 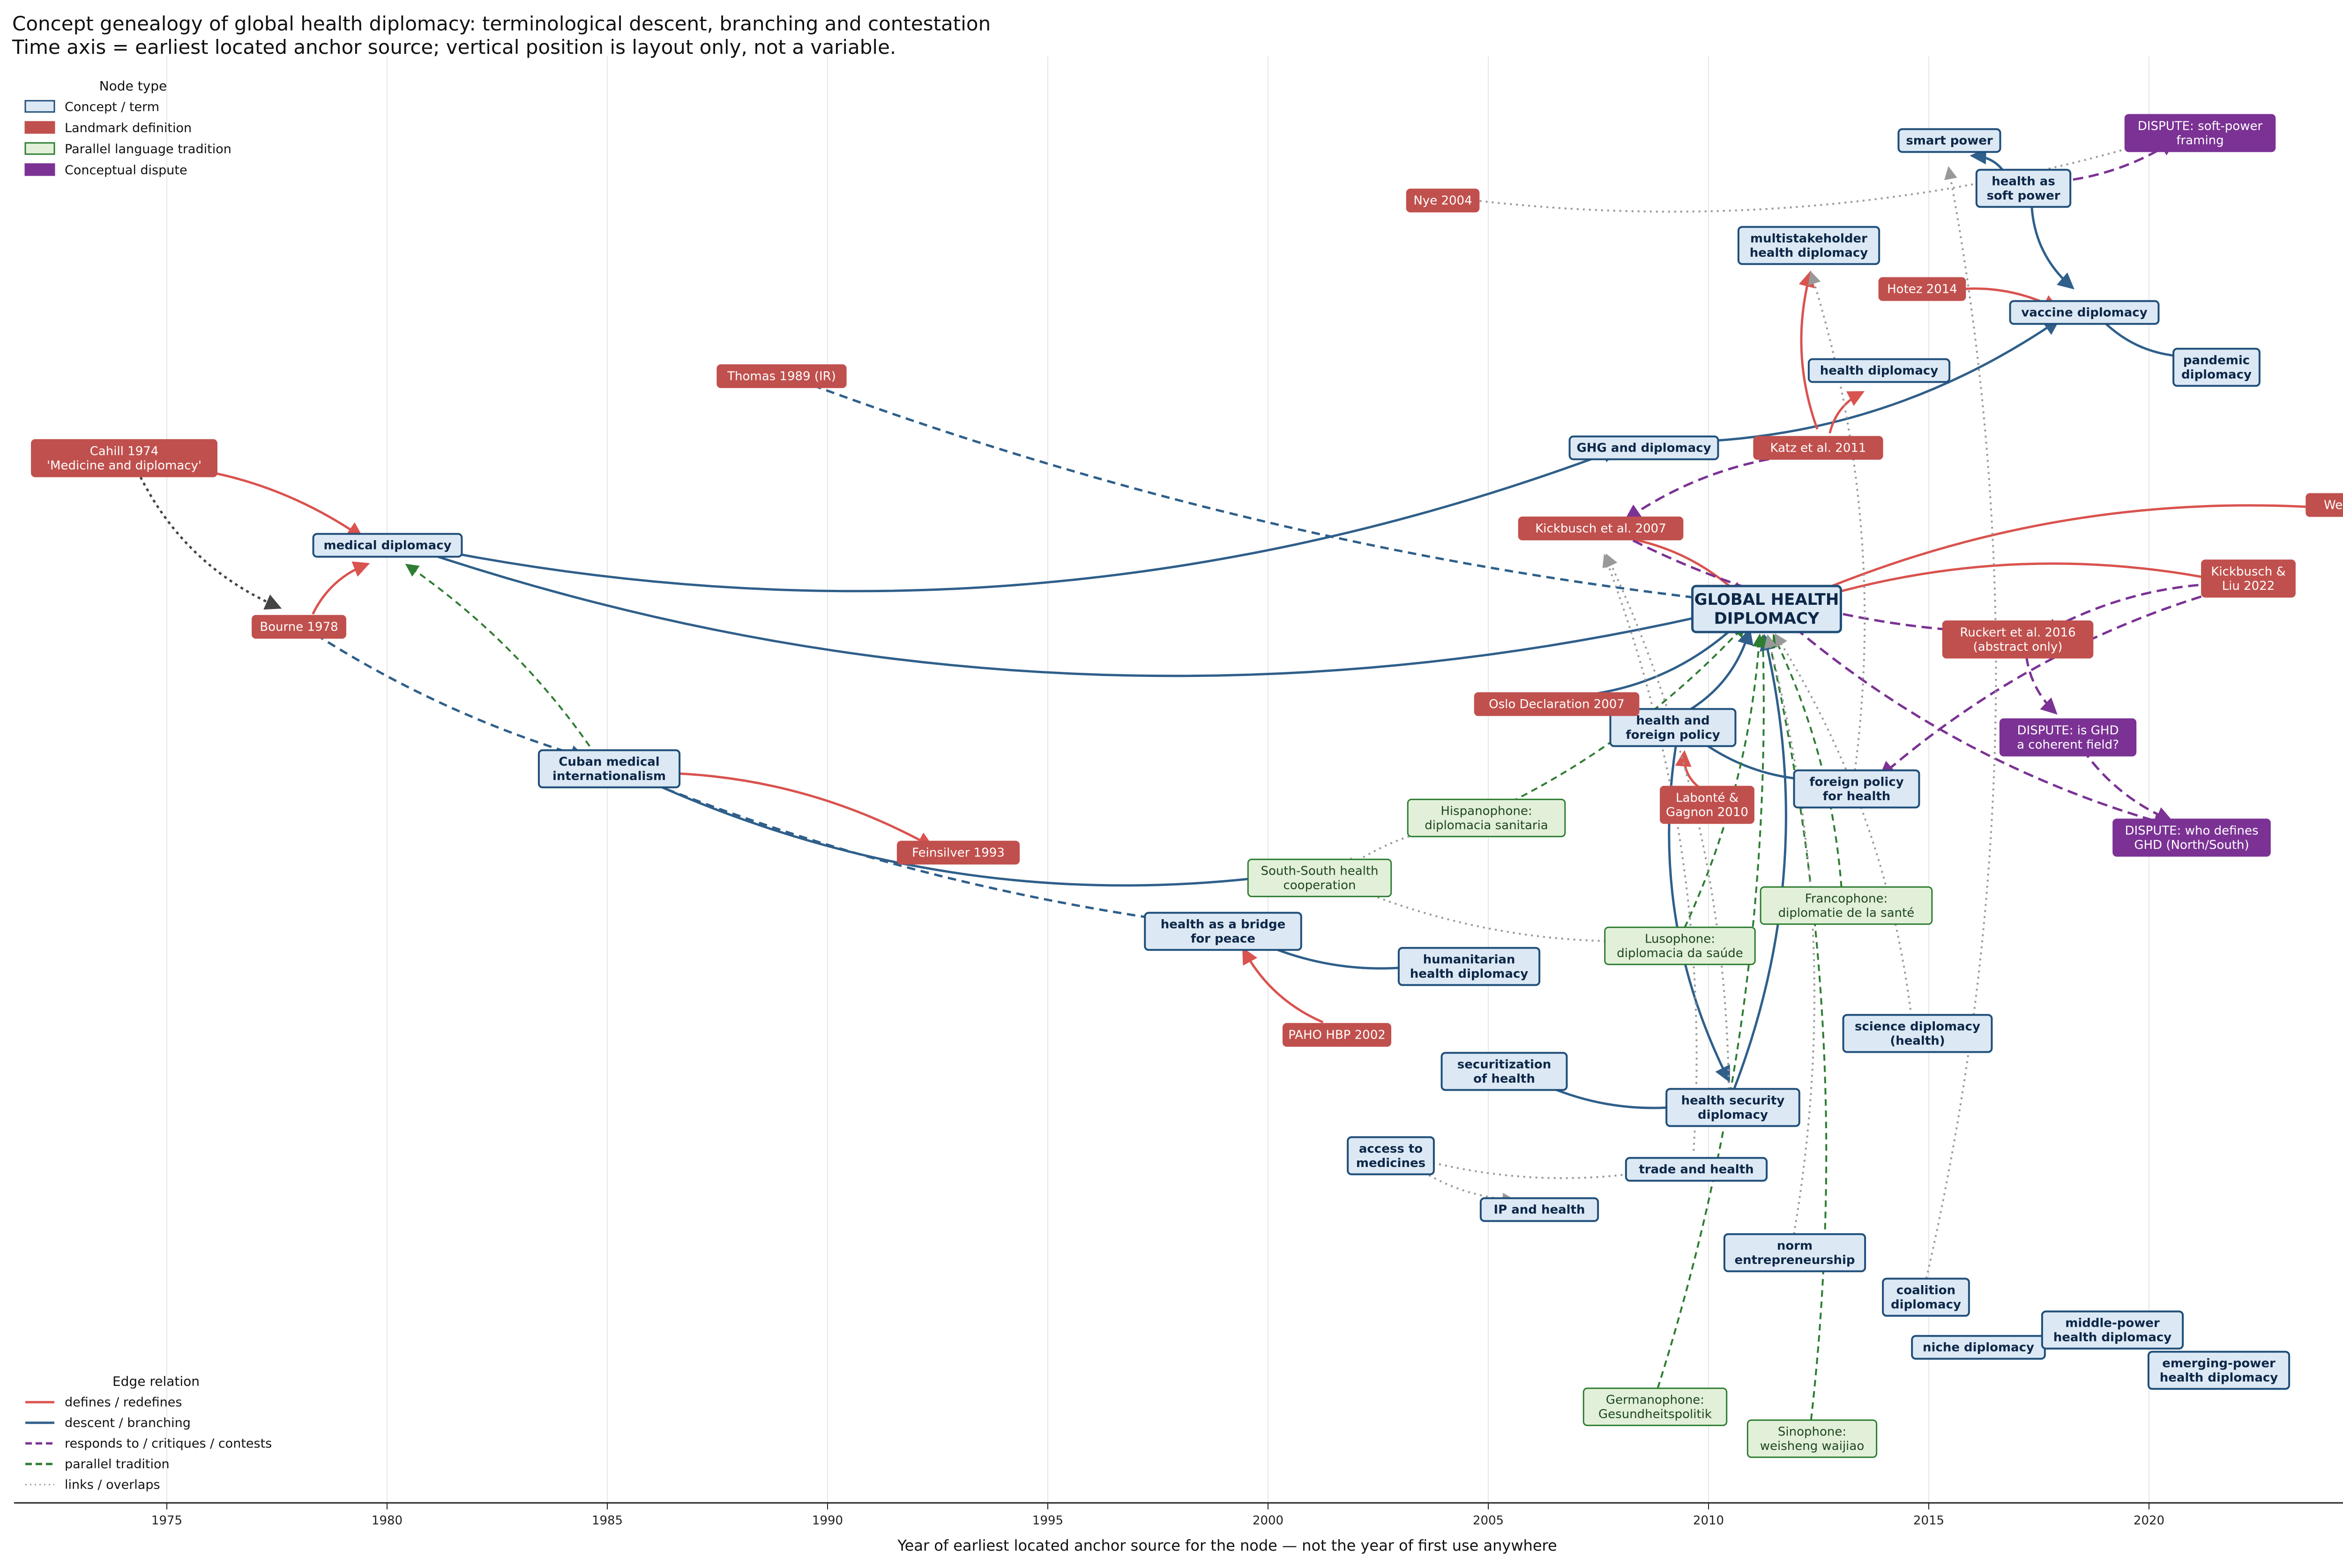 What do you see at coordinates (168, 1443) in the screenshot?
I see `edge-legend-label: responds to / critiques / contests` at bounding box center [168, 1443].